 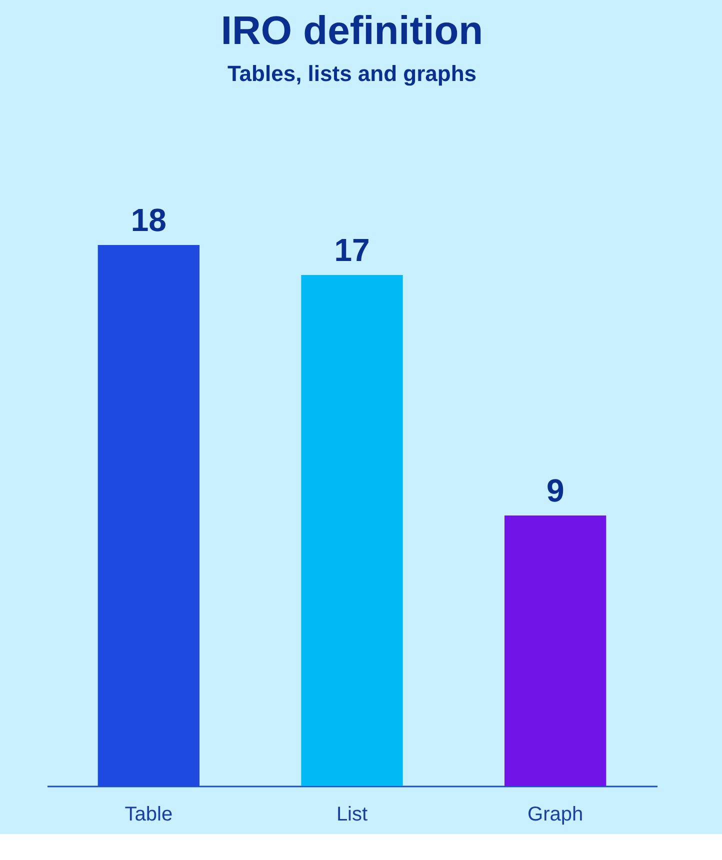 I want to click on data-label: 9, so click(x=555, y=490).